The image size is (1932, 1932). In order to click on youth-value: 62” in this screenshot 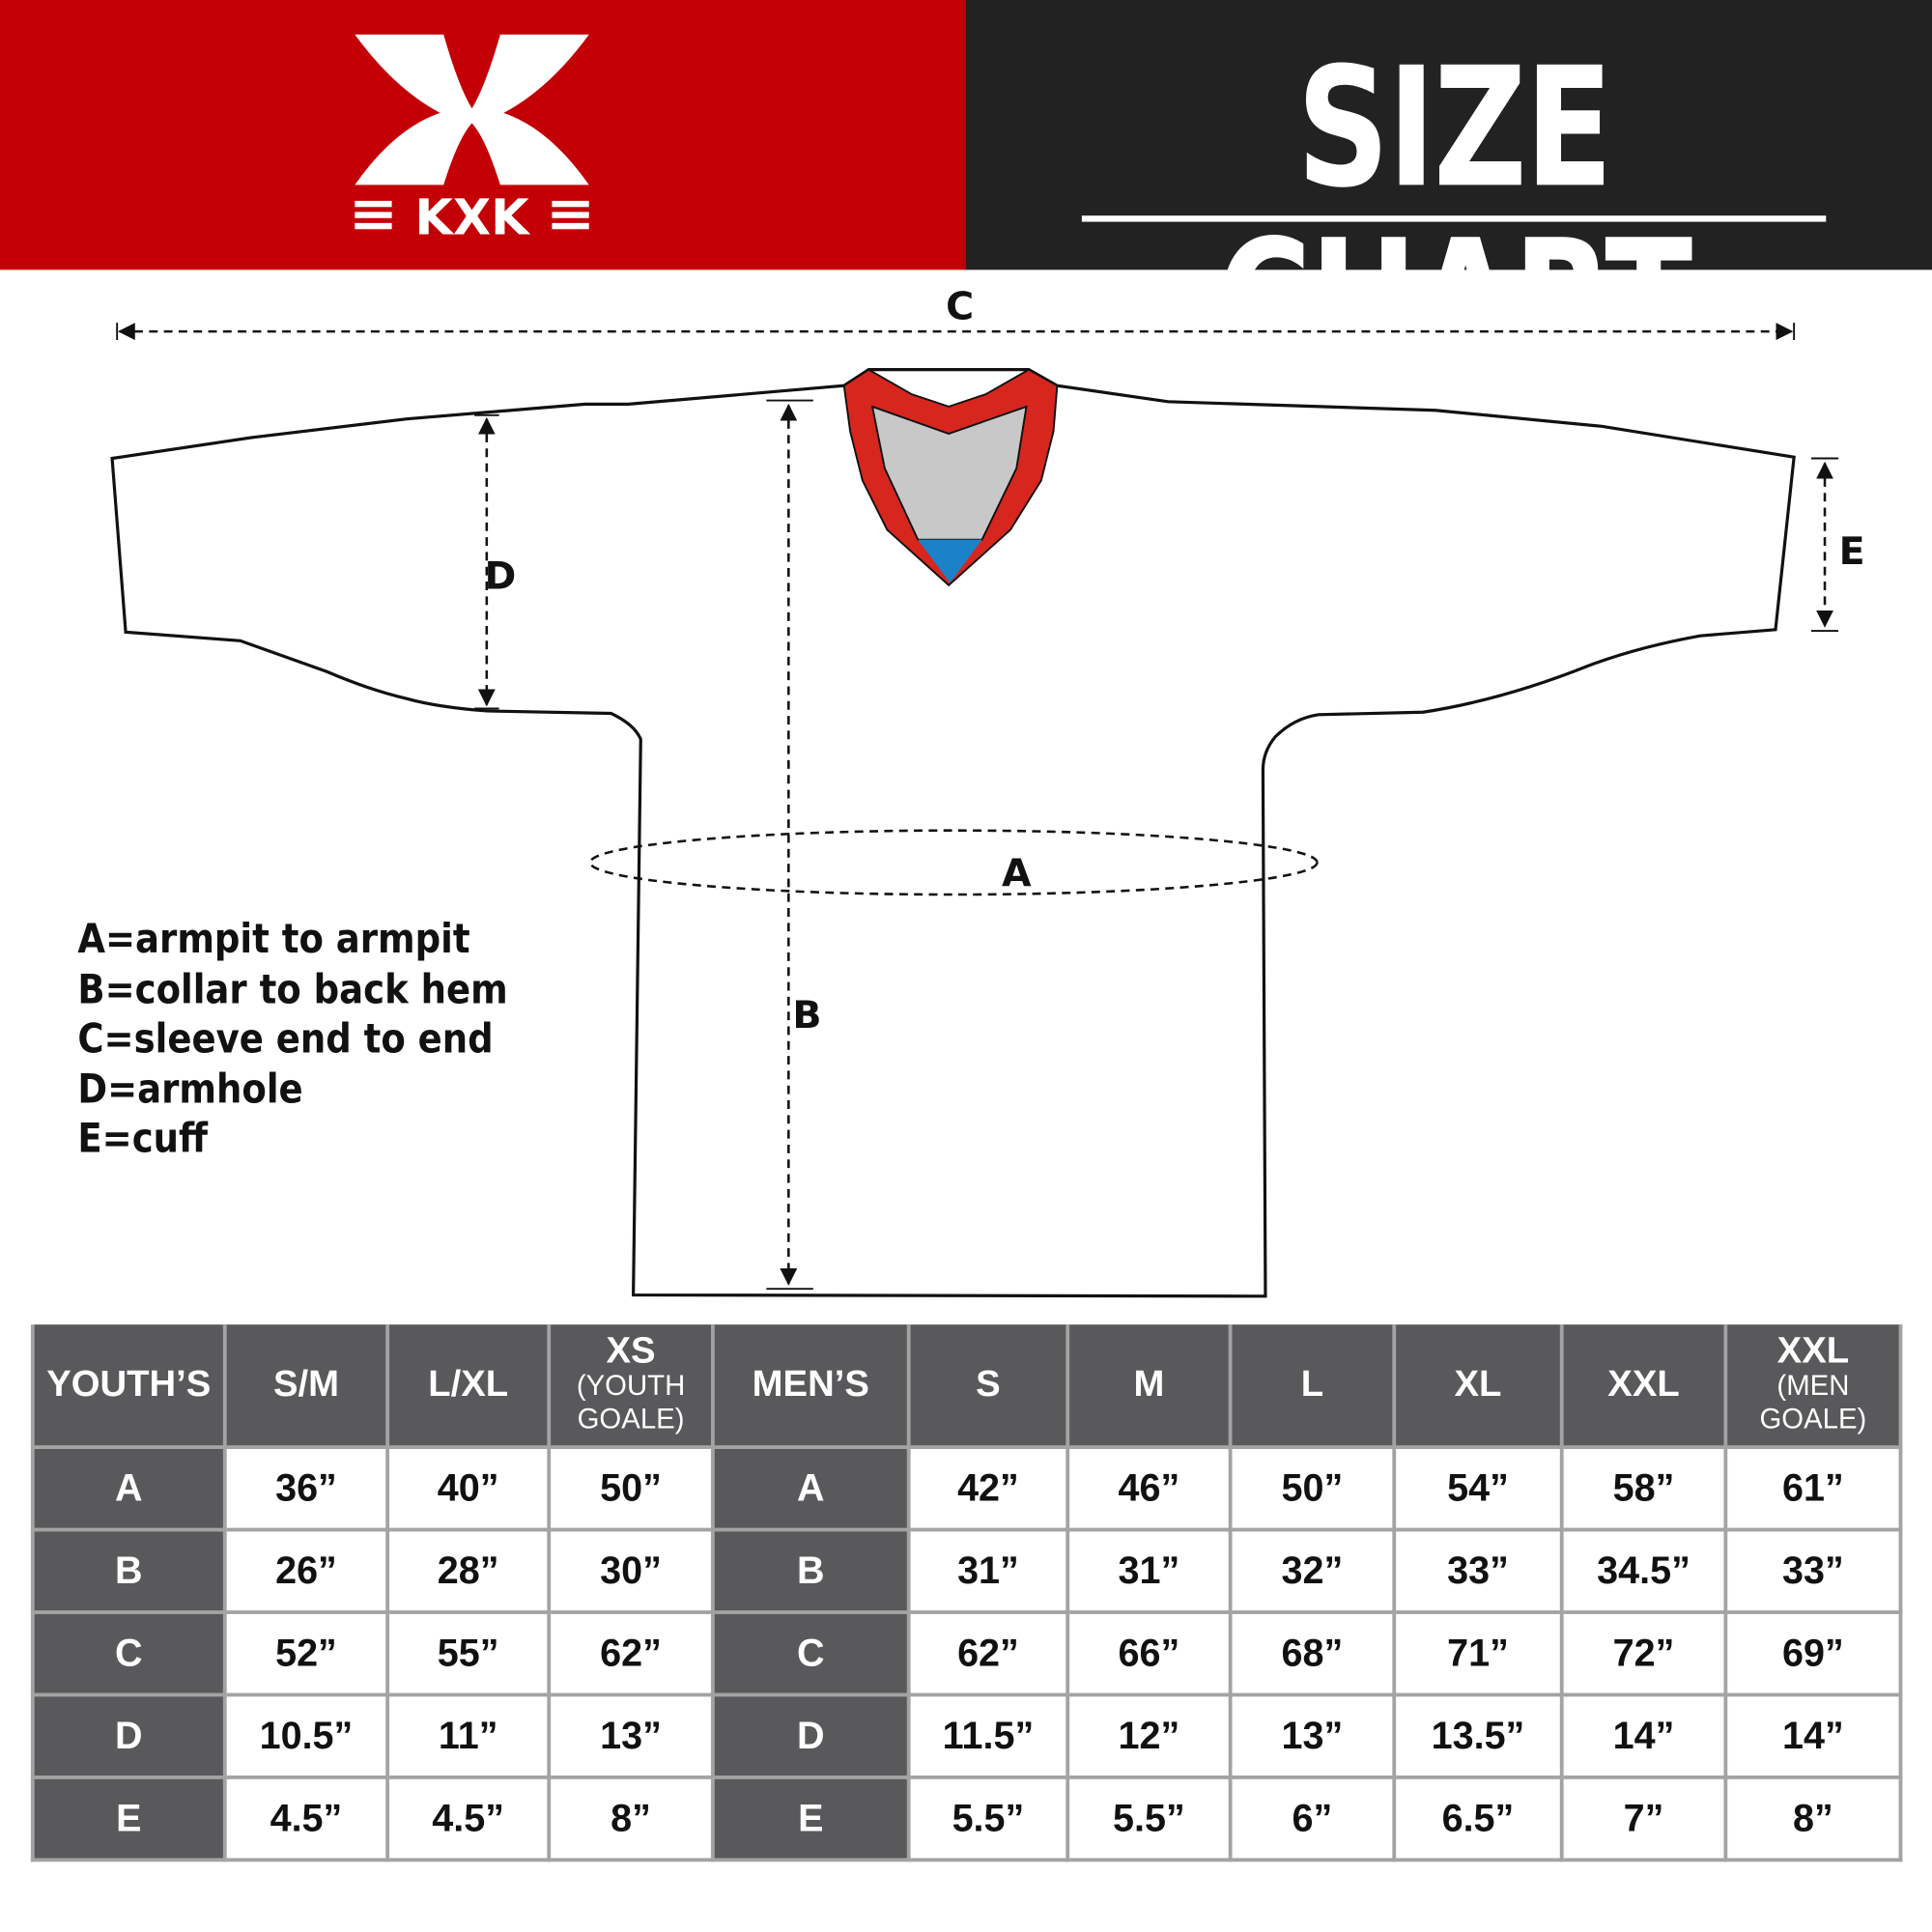, I will do `click(631, 1653)`.